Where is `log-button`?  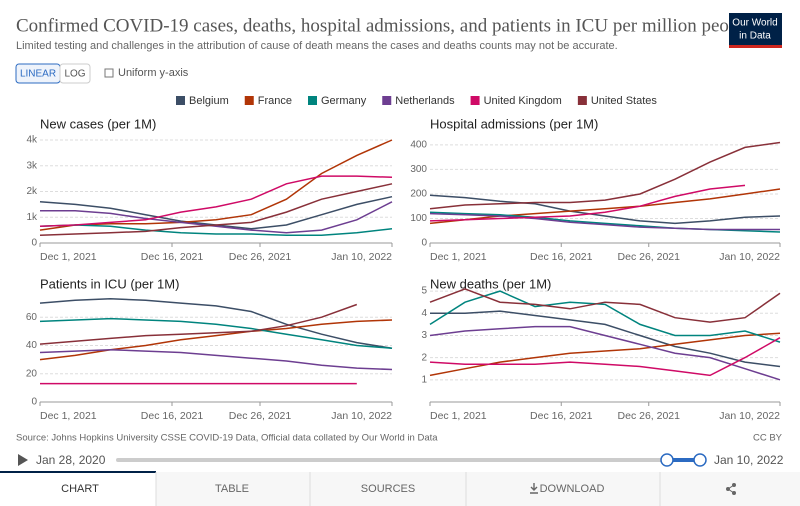 log-button is located at coordinates (75, 73).